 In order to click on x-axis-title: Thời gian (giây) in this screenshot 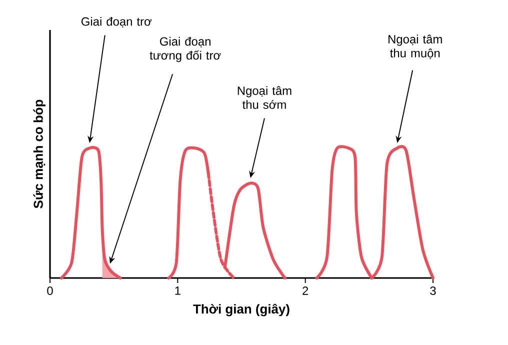, I will do `click(241, 310)`.